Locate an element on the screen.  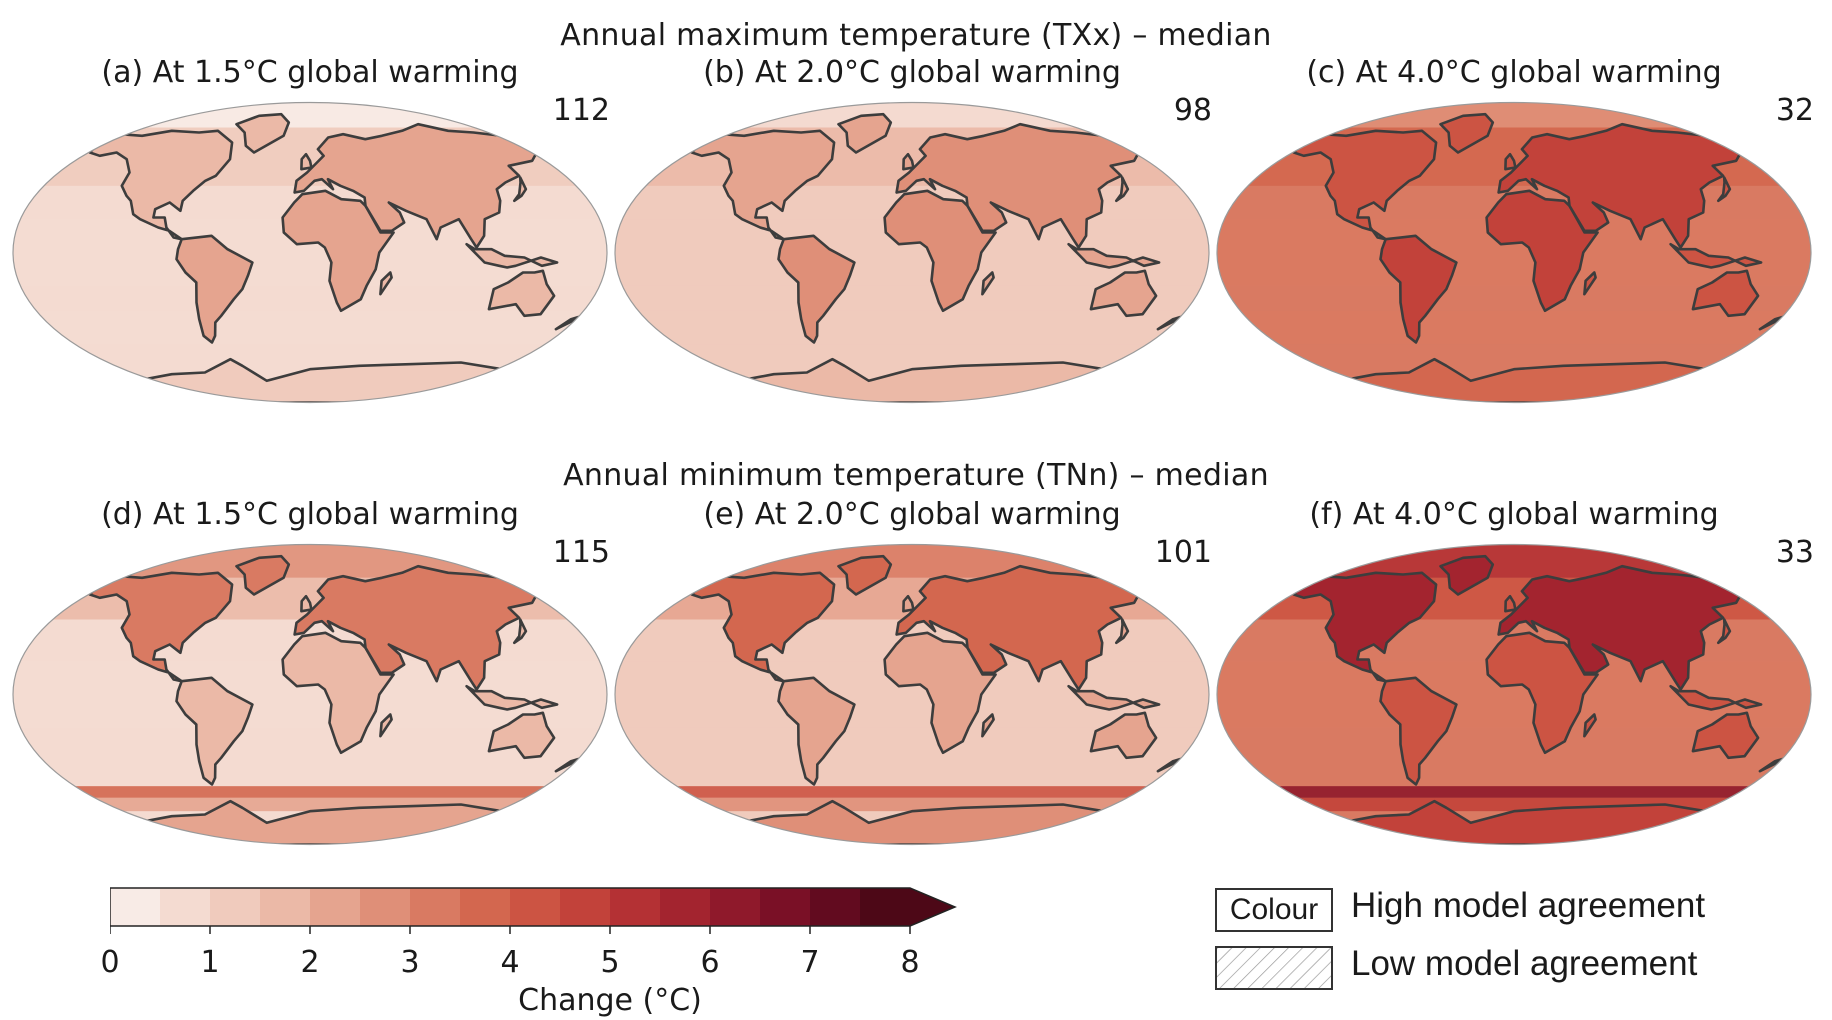
map-panel-f: (f) At 4.0°C global warming 33 is located at coordinates (1514, 672).